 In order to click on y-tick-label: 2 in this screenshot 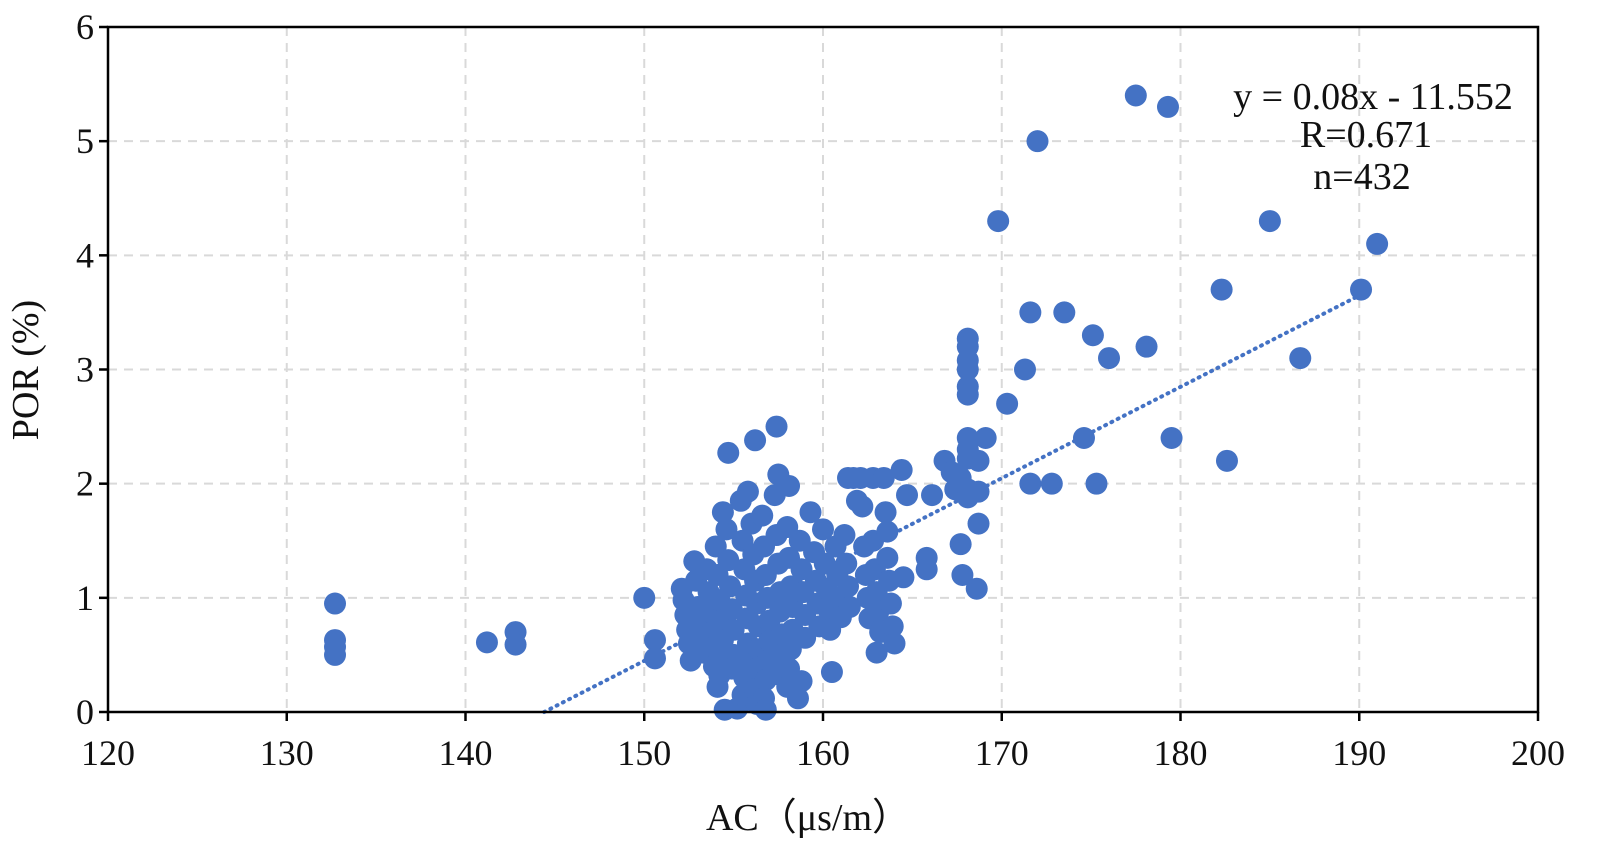, I will do `click(85, 484)`.